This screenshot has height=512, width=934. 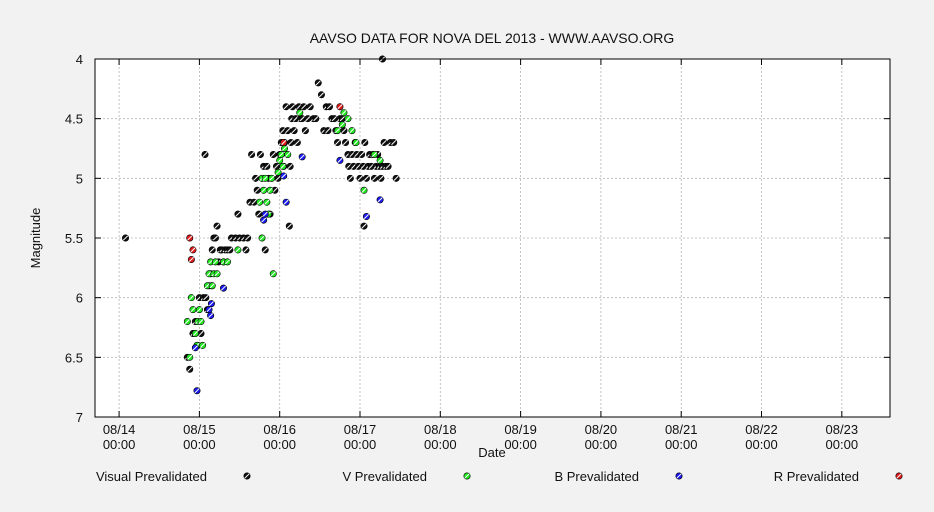 I want to click on x-tick-label-date: 08/18, so click(x=440, y=429).